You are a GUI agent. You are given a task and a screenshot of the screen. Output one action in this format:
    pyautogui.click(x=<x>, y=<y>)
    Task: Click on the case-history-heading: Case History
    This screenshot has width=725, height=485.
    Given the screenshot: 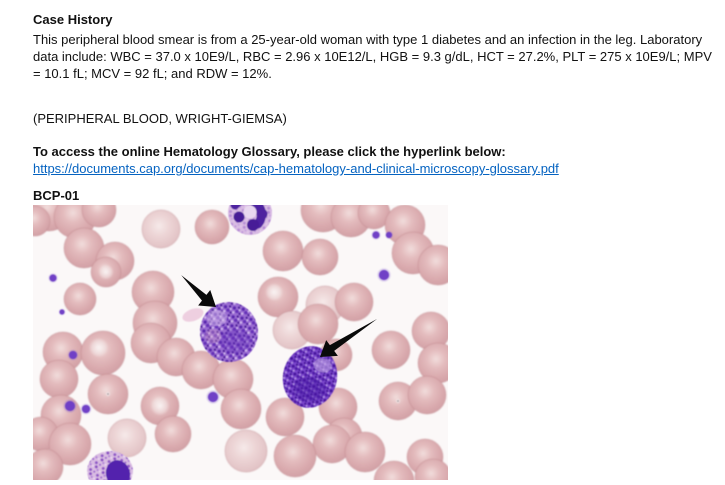 What is the action you would take?
    pyautogui.click(x=73, y=19)
    